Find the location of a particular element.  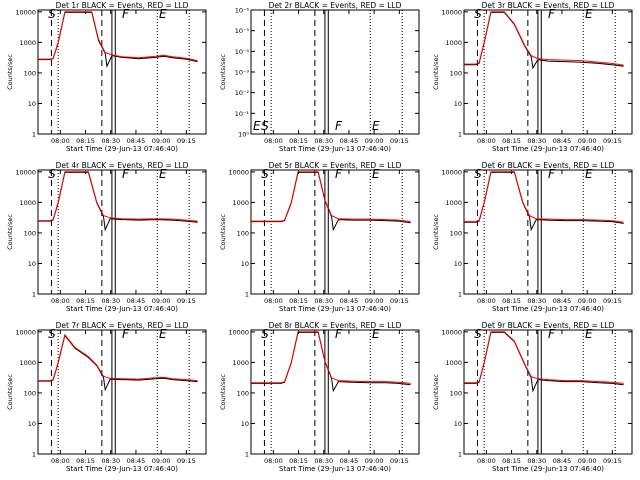

y-tick-label: 10⁻⁶ is located at coordinates (242, 11).